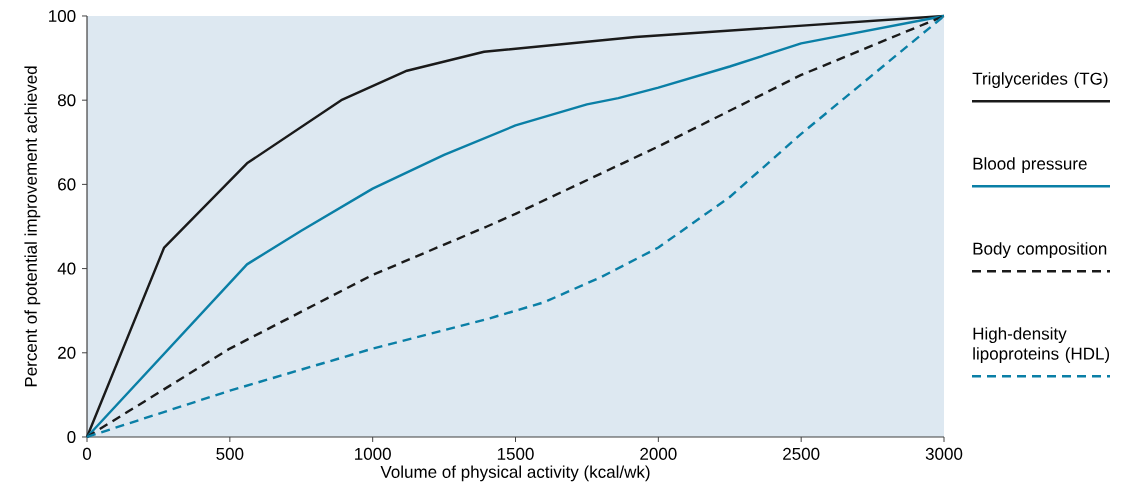  I want to click on x-tick-label: 0, so click(87, 453).